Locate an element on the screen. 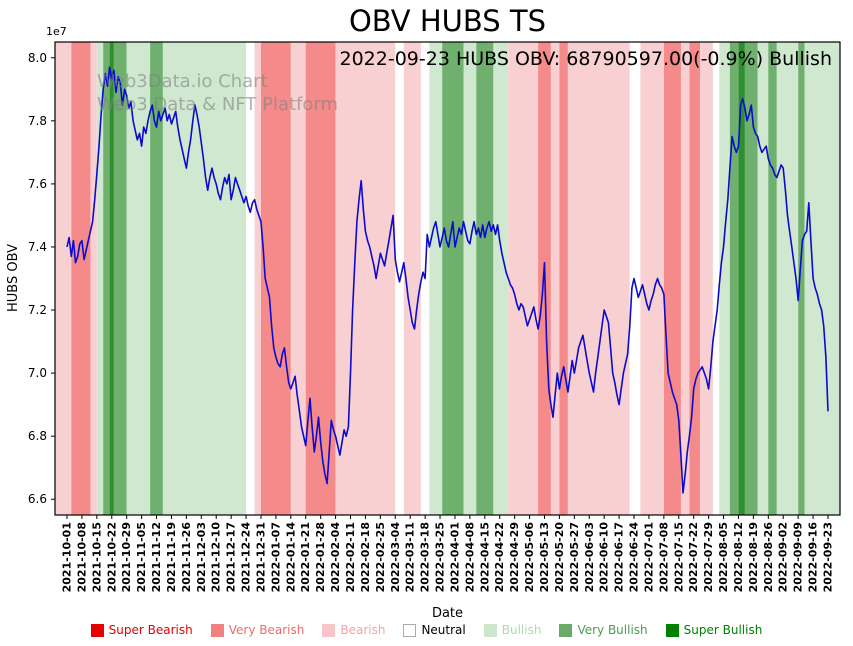  x-tick-label: 2021-11-19 is located at coordinates (171, 557).